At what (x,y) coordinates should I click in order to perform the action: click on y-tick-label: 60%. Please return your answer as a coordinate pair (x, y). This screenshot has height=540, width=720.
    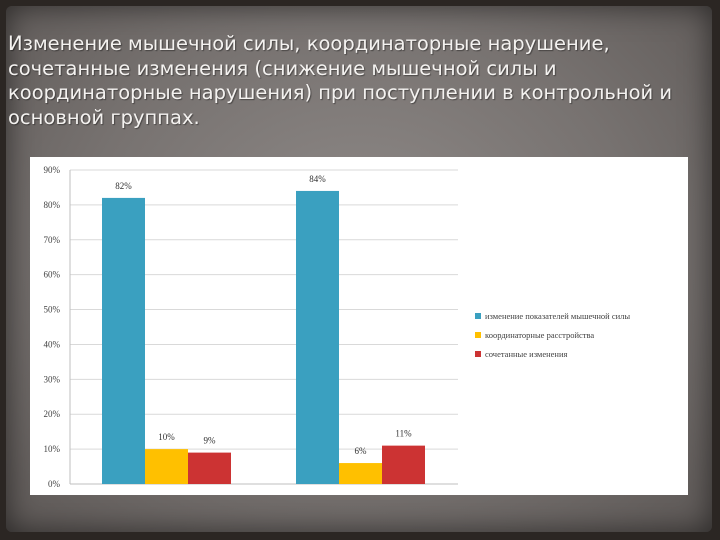
    Looking at the image, I should click on (52, 275).